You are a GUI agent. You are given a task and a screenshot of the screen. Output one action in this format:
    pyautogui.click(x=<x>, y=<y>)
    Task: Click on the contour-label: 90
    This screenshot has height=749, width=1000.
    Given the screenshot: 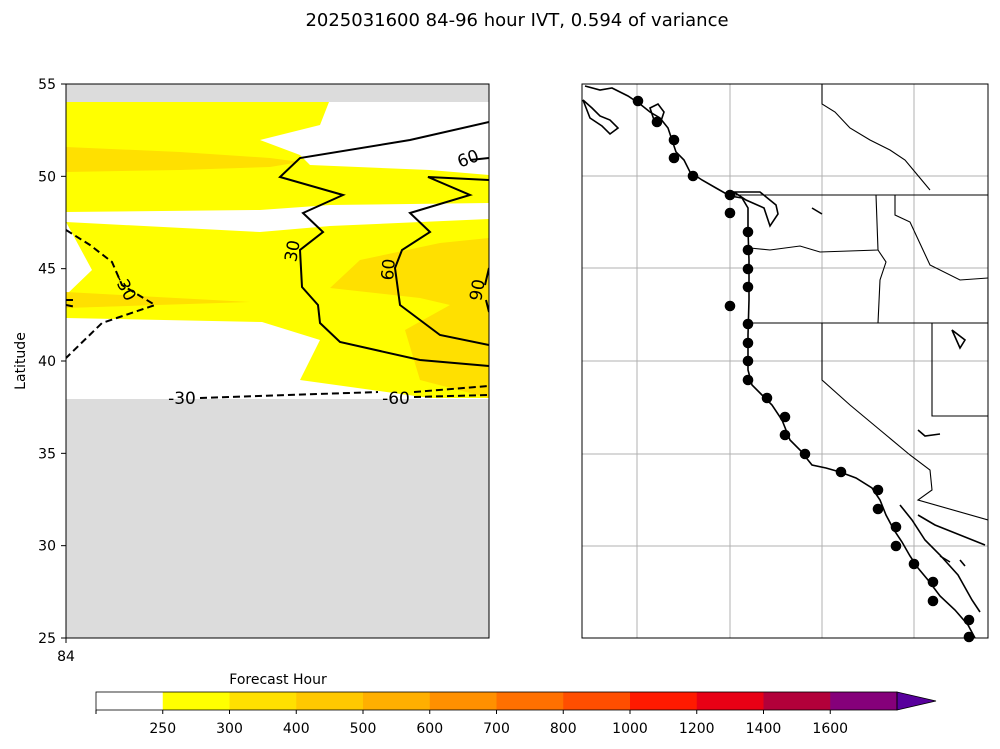 What is the action you would take?
    pyautogui.click(x=477, y=290)
    